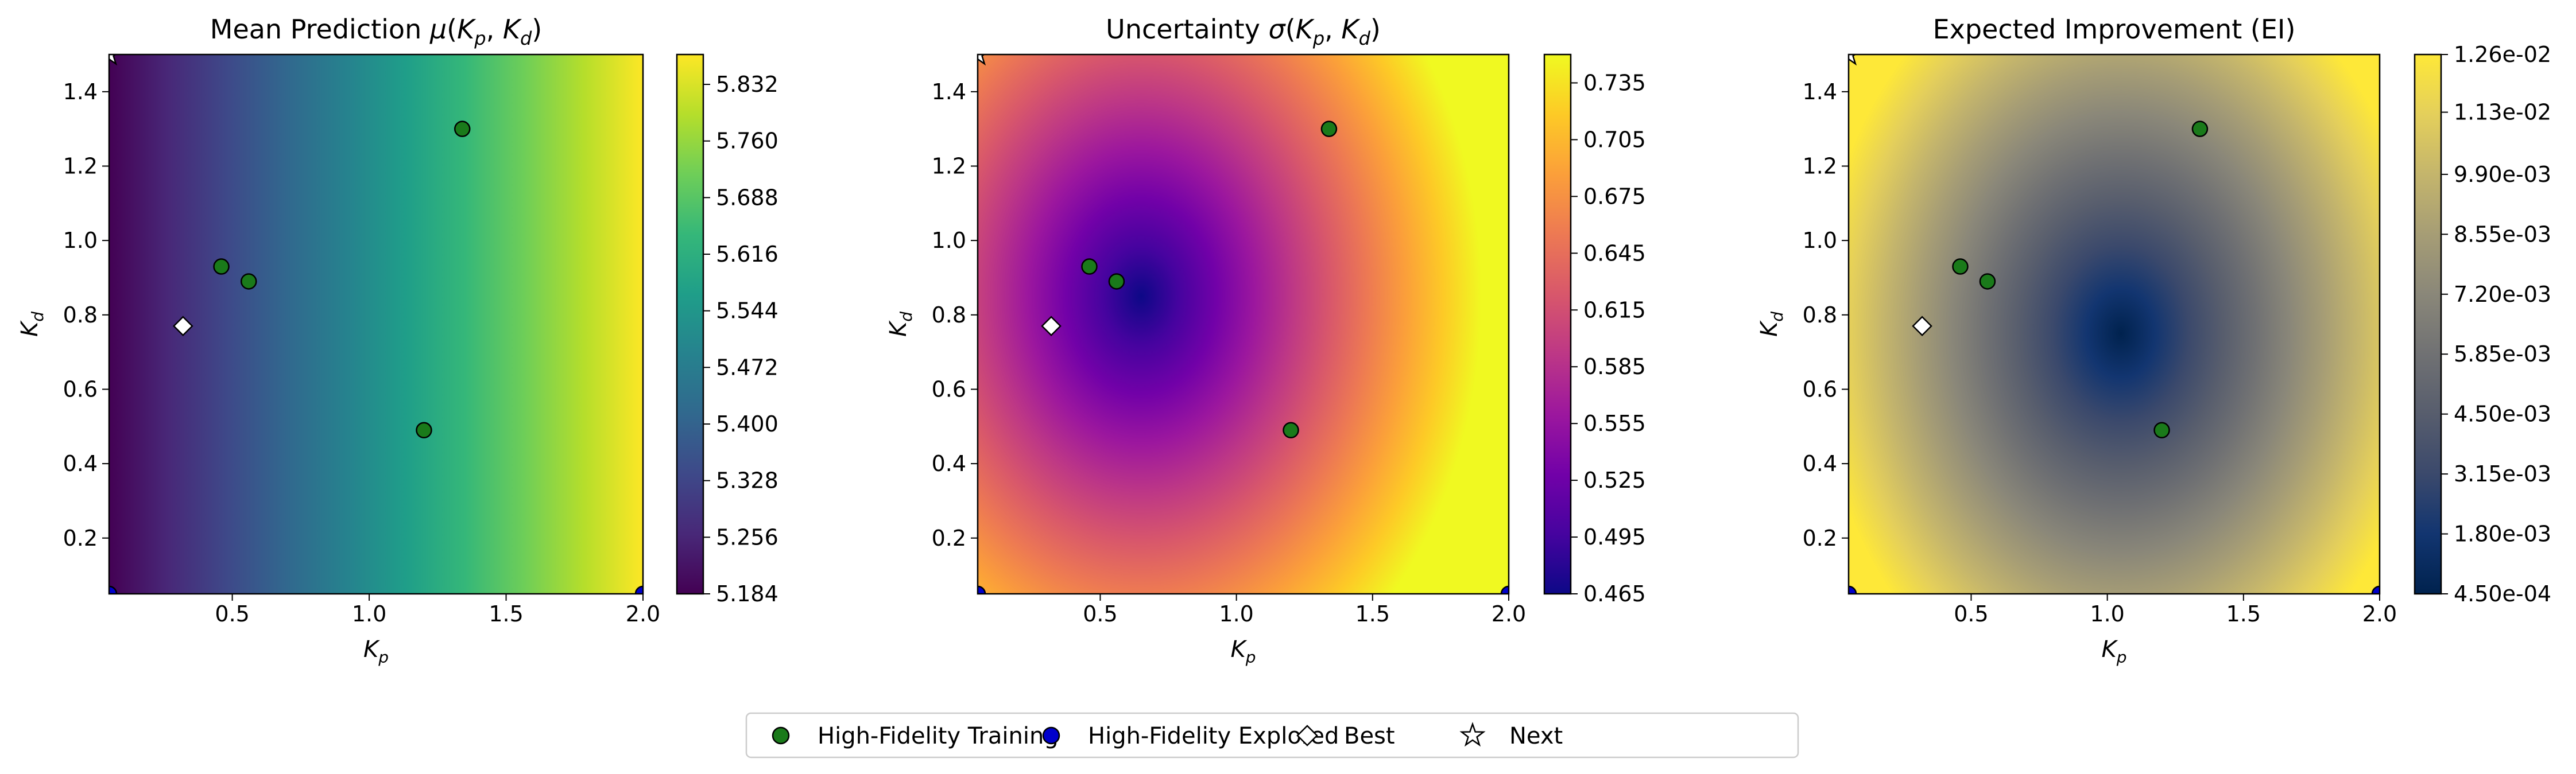  Describe the element at coordinates (1615, 196) in the screenshot. I see `colorbar-tick-label: 0.675` at that location.